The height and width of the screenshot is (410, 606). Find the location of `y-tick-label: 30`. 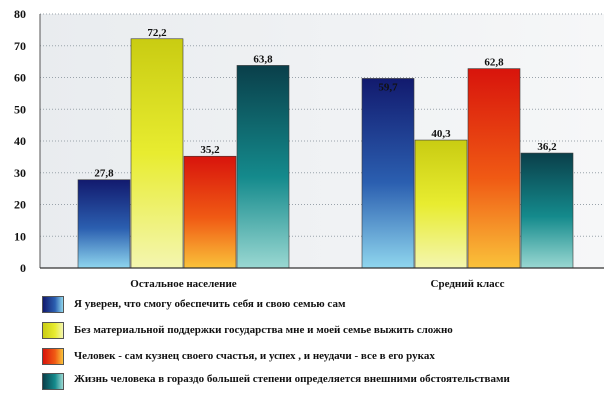

y-tick-label: 30 is located at coordinates (20, 173).